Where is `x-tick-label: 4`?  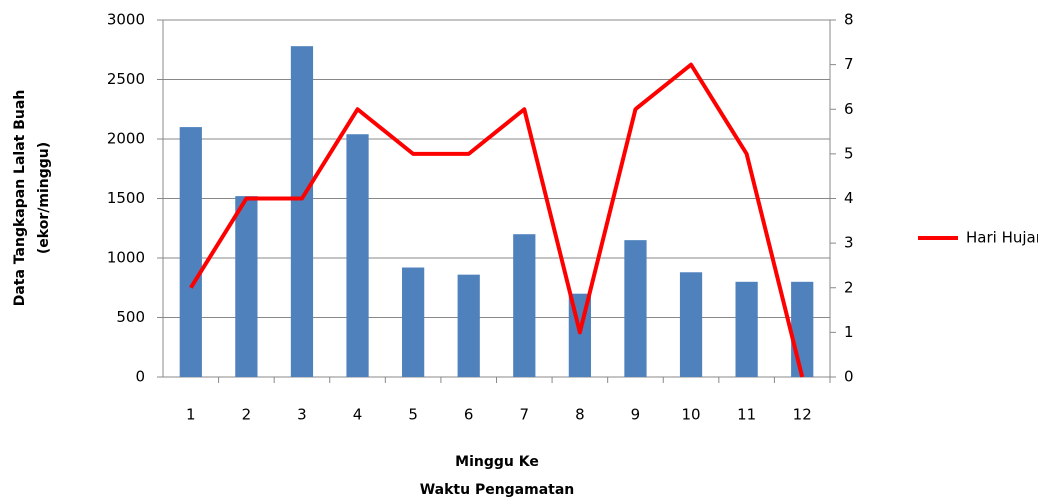
x-tick-label: 4 is located at coordinates (358, 415).